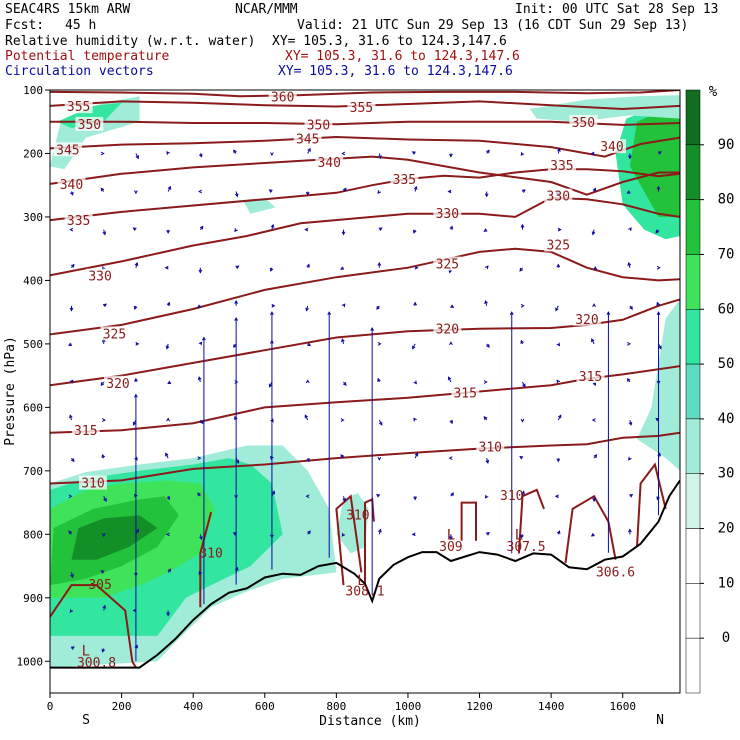  What do you see at coordinates (210, 553) in the screenshot?
I see `theta-lowlevel-label-0: 310` at bounding box center [210, 553].